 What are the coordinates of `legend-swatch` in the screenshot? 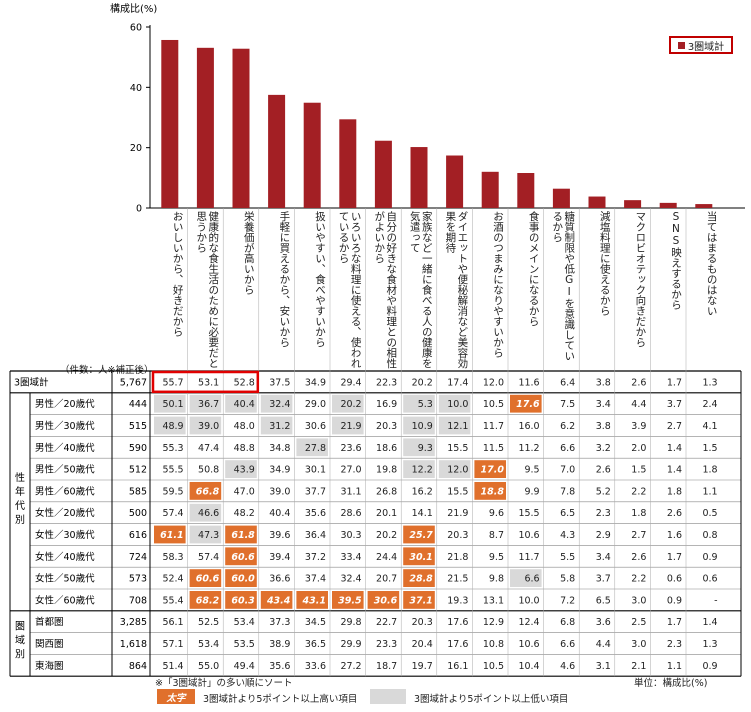 It's located at (681, 45).